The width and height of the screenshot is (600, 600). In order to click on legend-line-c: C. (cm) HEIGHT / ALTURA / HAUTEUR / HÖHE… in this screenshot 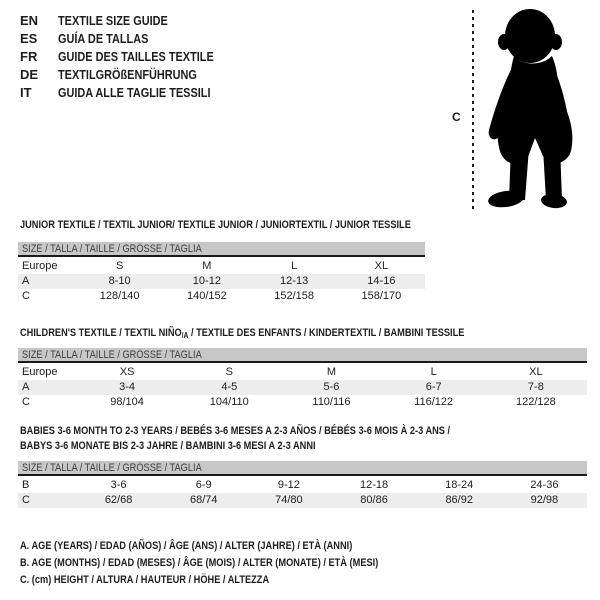, I will do `click(233, 580)`.